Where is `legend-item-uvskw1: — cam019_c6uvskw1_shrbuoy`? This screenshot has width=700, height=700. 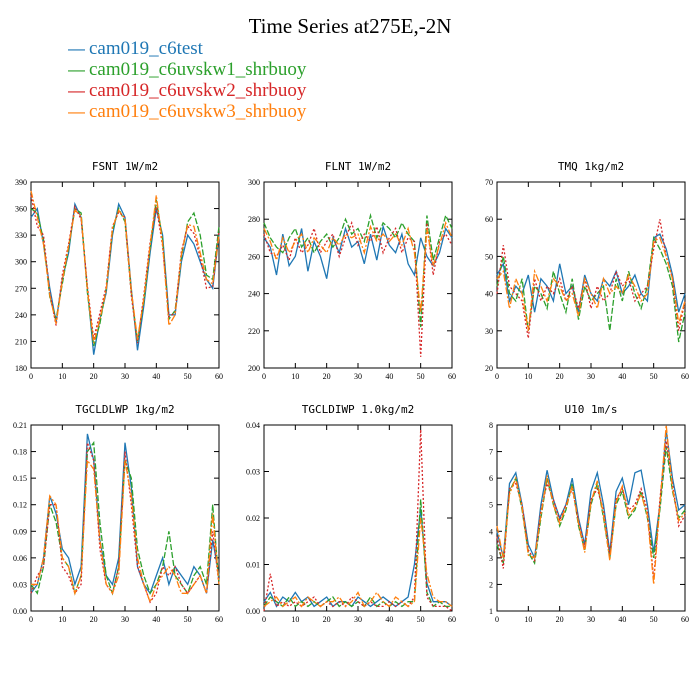
legend-item-uvskw1: — cam019_c6uvskw1_shrbuoy is located at coordinates (187, 69).